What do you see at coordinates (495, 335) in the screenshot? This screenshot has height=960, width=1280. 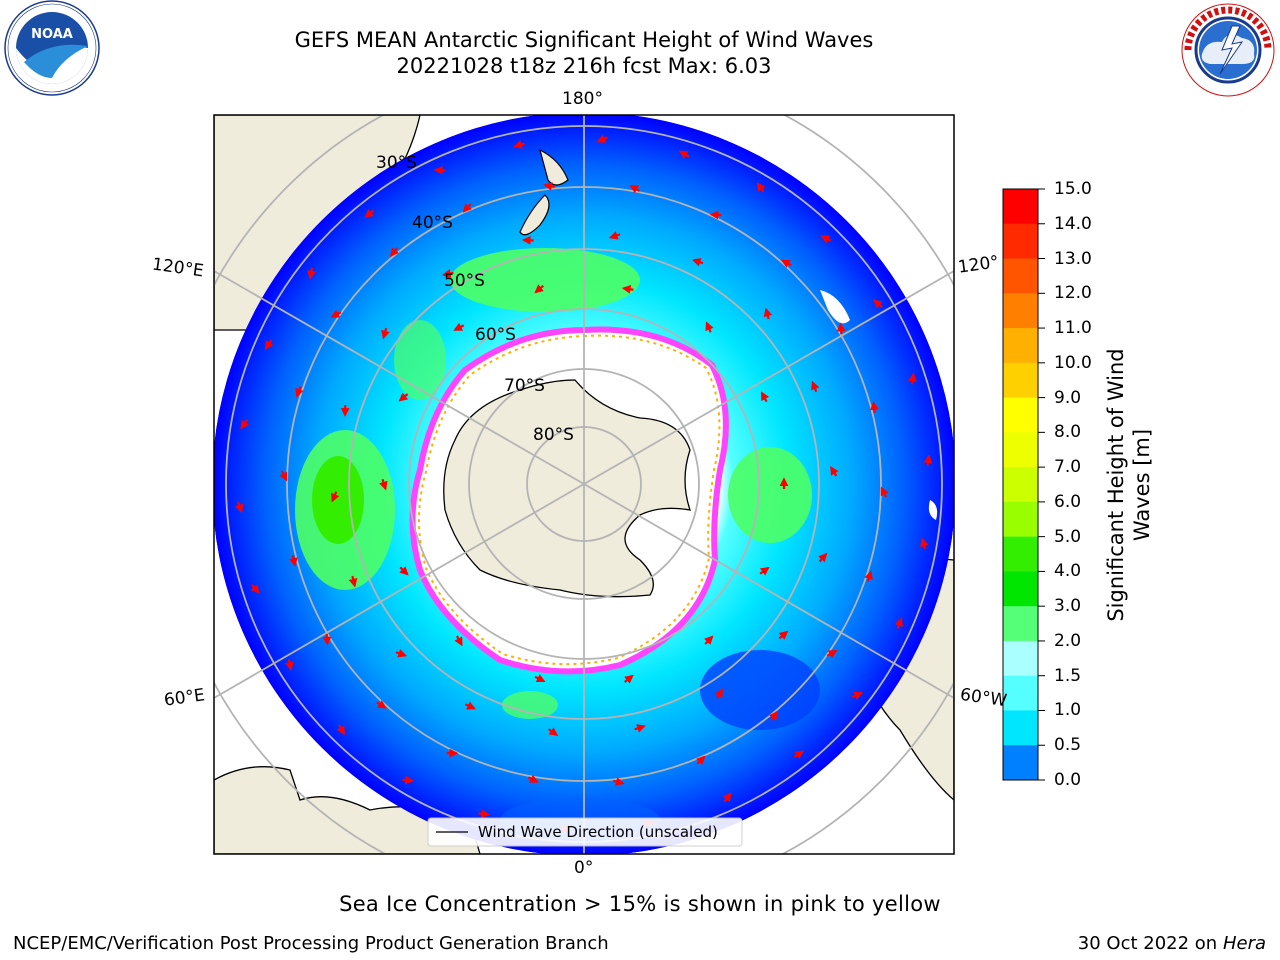 I see `lat-label-60s: 60°S` at bounding box center [495, 335].